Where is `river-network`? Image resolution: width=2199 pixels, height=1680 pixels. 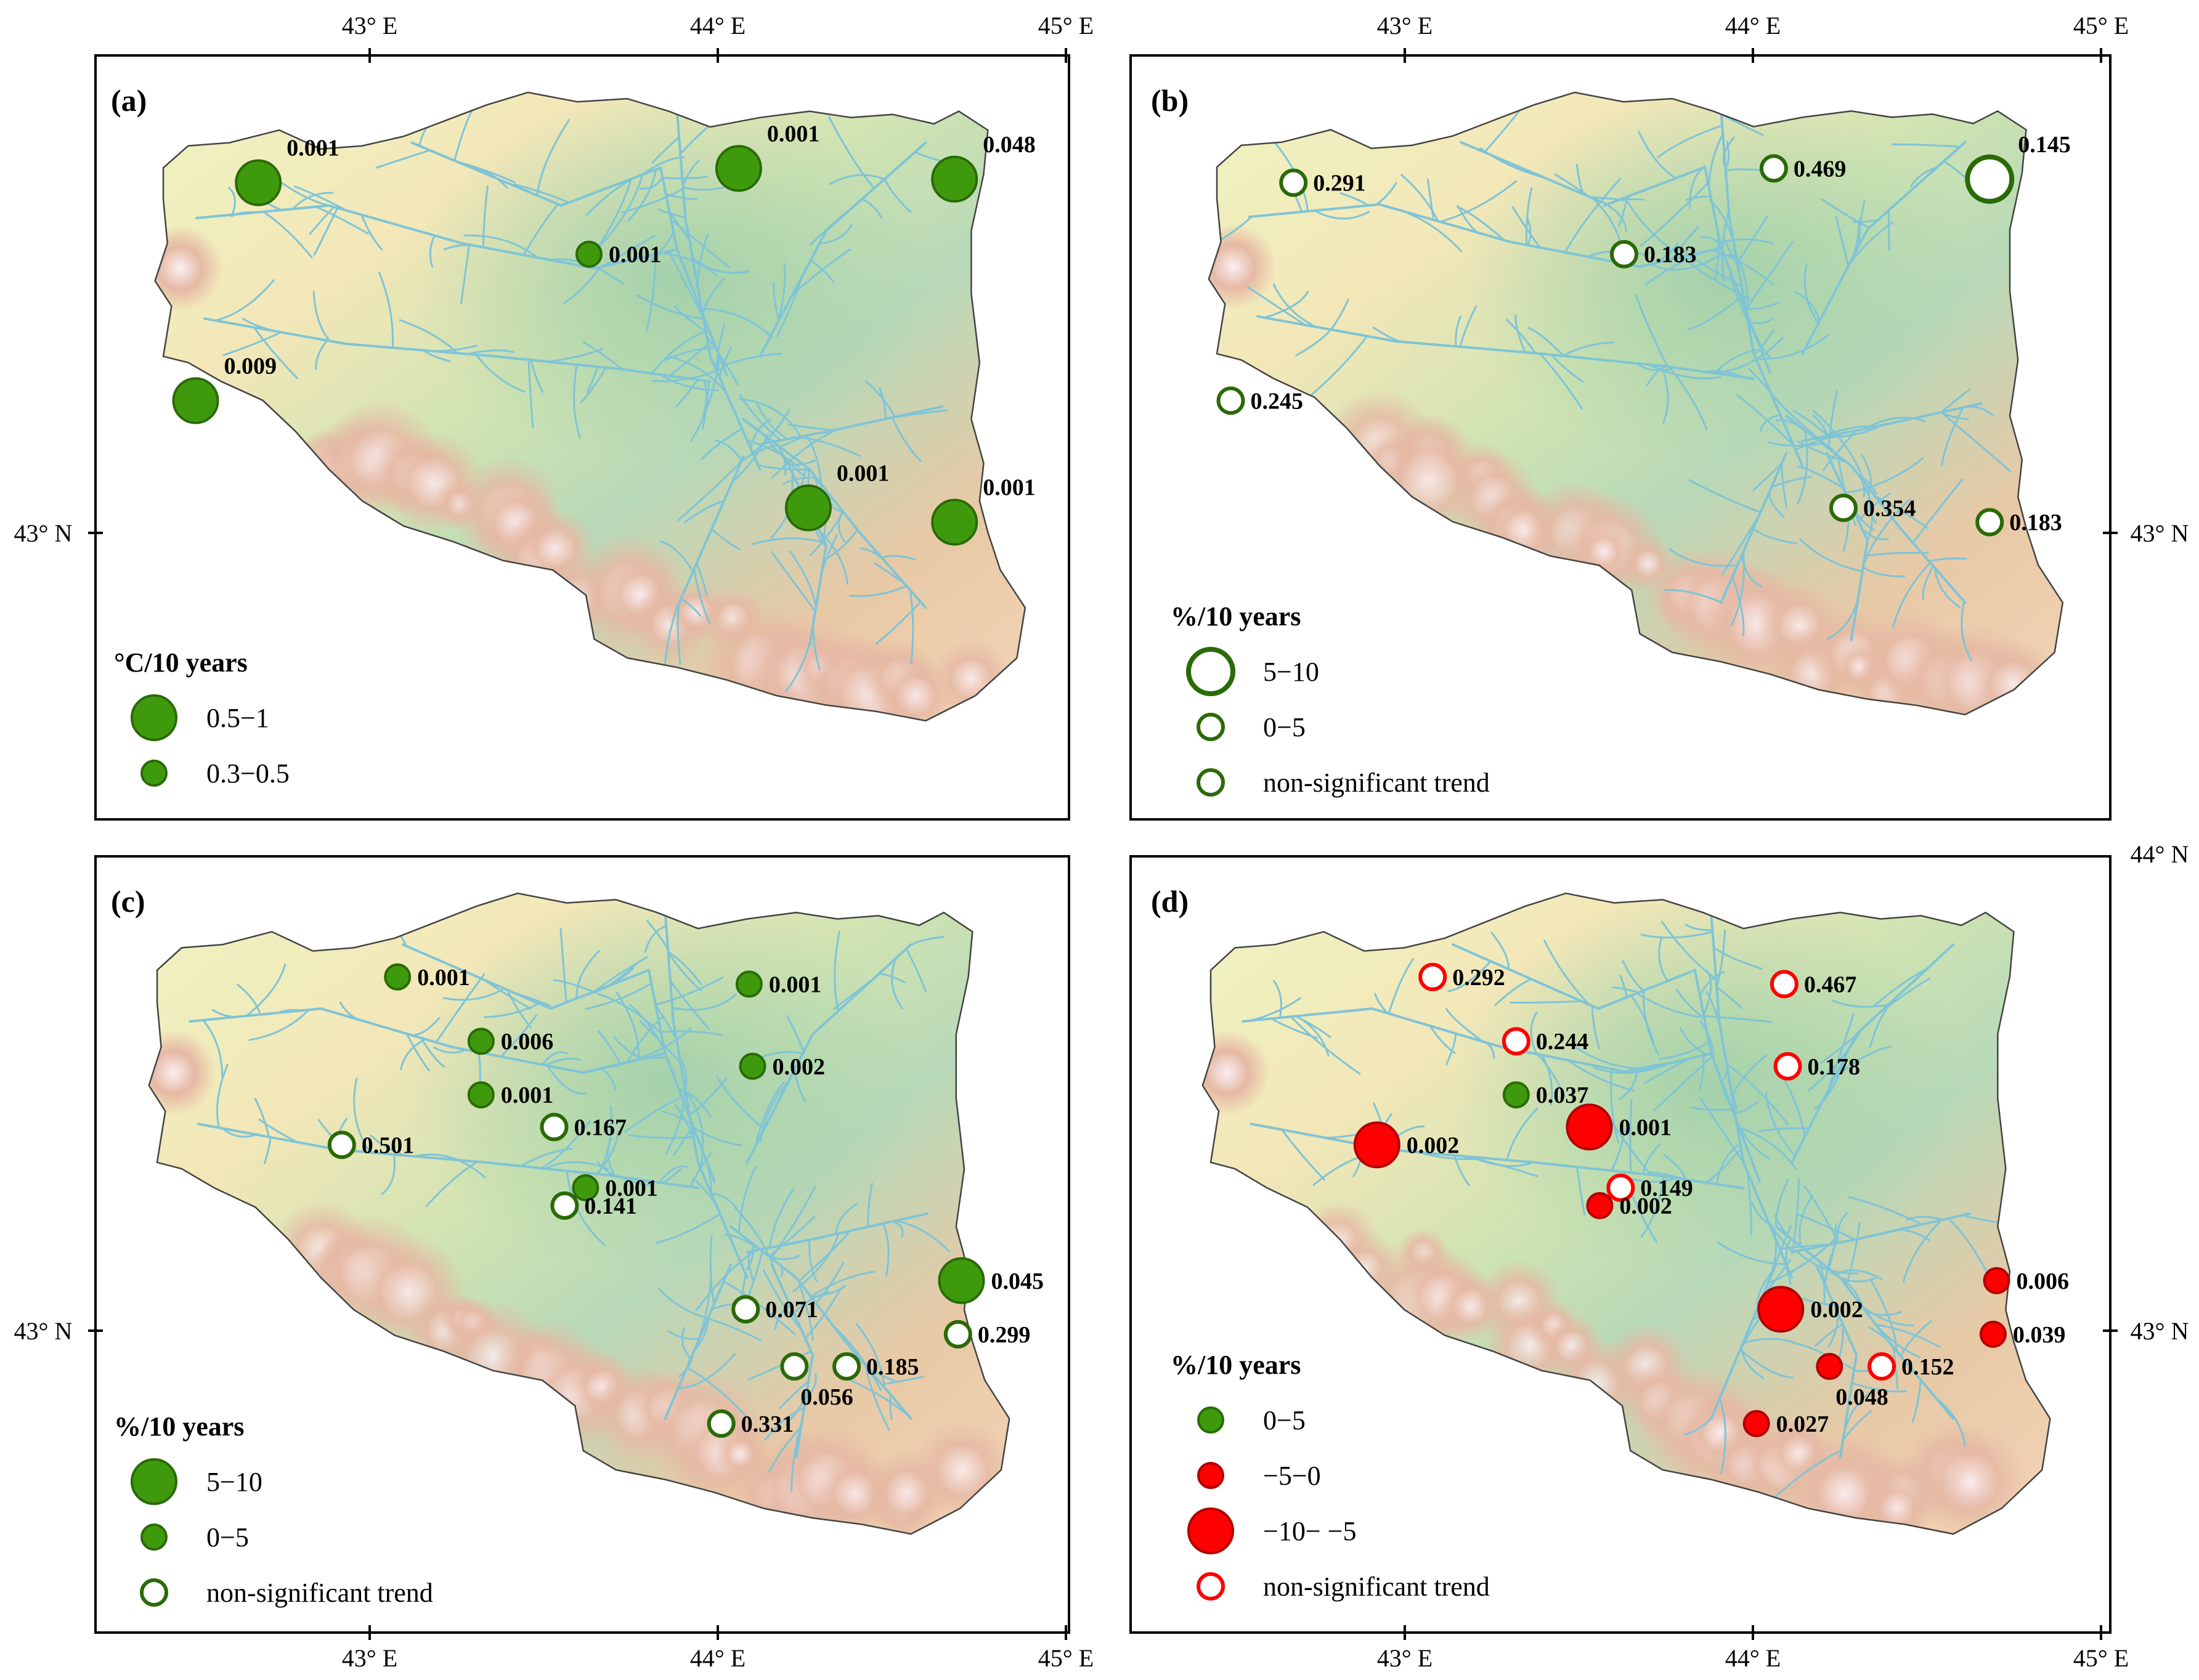
river-network is located at coordinates (570, 1193).